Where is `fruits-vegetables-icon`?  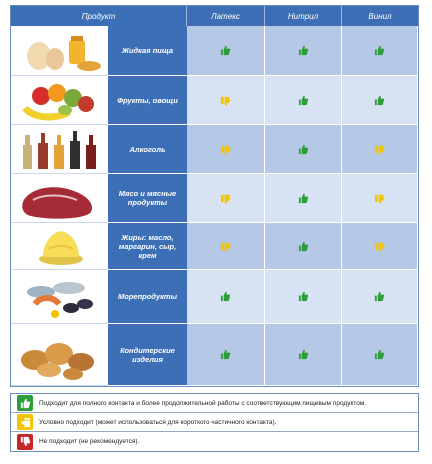
fruits-vegetables-icon is located at coordinates (59, 100).